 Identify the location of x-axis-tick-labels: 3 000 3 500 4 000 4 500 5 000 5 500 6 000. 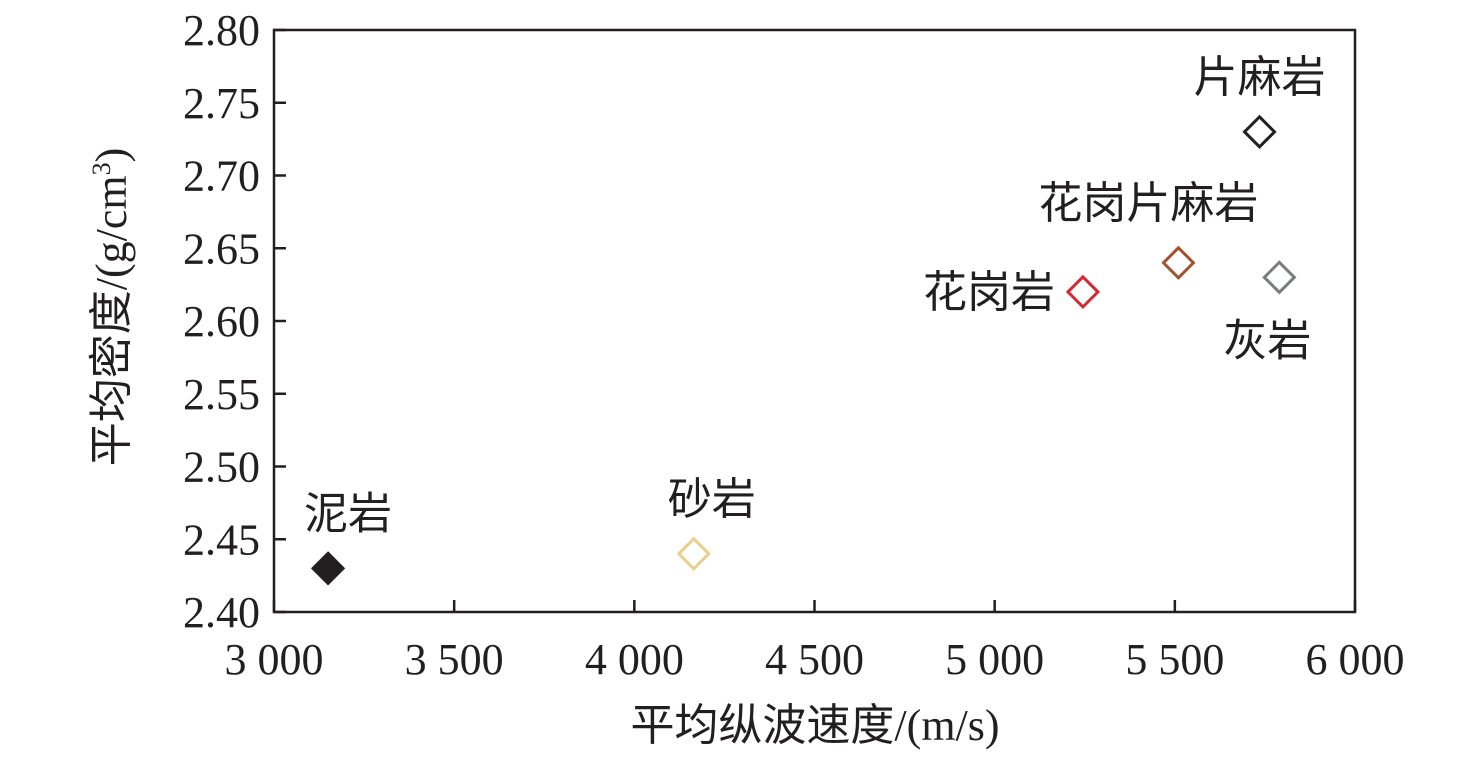
(815, 659).